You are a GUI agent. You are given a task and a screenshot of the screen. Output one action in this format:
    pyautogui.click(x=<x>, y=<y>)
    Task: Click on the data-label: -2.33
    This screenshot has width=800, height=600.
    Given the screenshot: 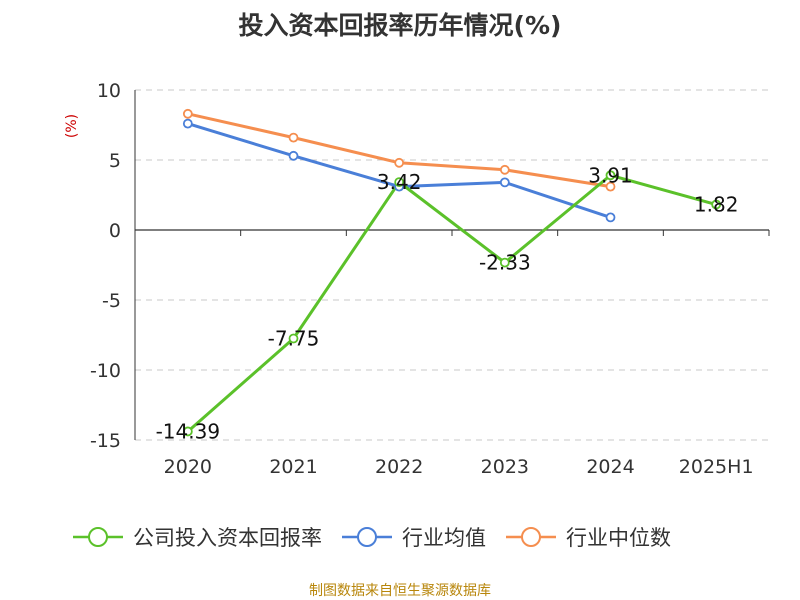 What is the action you would take?
    pyautogui.click(x=505, y=263)
    